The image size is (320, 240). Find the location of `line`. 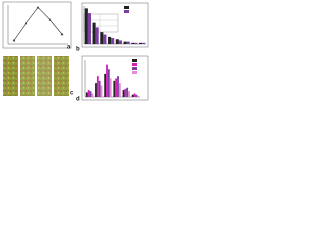

line is located at coordinates (38, 23).